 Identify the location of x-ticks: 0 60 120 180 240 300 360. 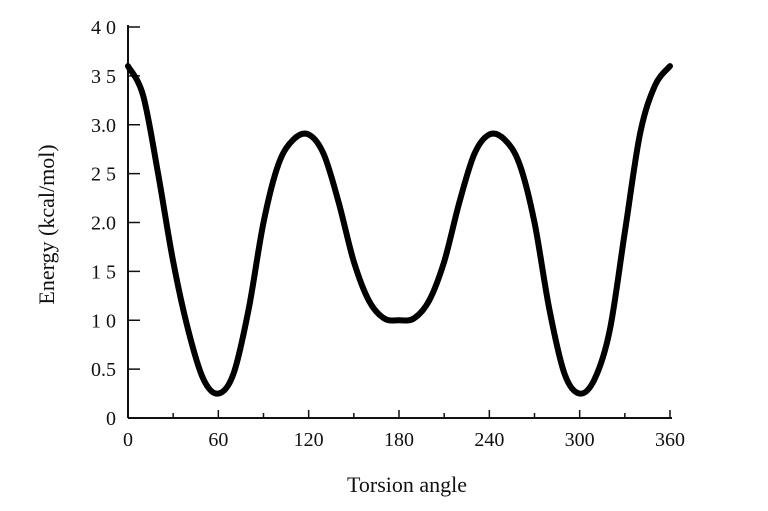
(404, 430).